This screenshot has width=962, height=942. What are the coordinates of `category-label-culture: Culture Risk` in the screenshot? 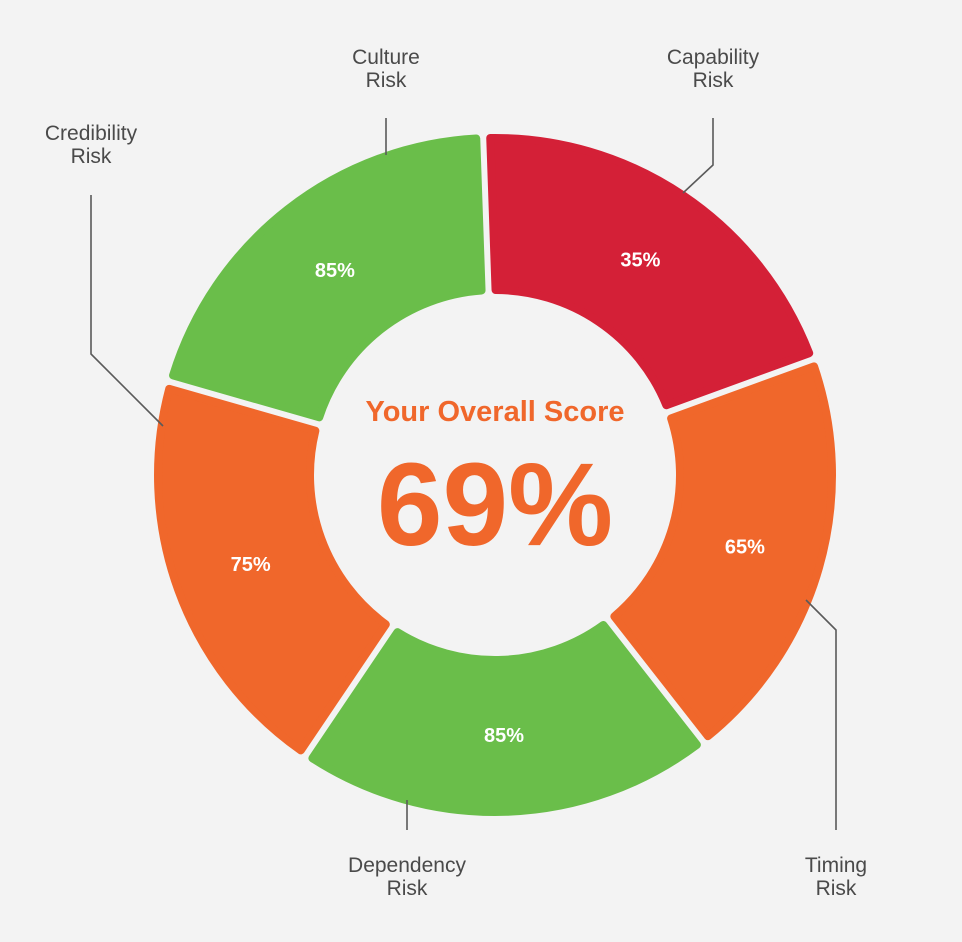 It's located at (386, 69).